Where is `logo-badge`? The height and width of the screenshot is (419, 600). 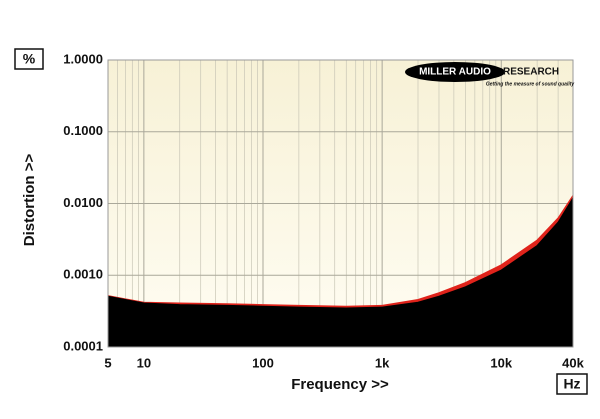
logo-badge is located at coordinates (455, 72).